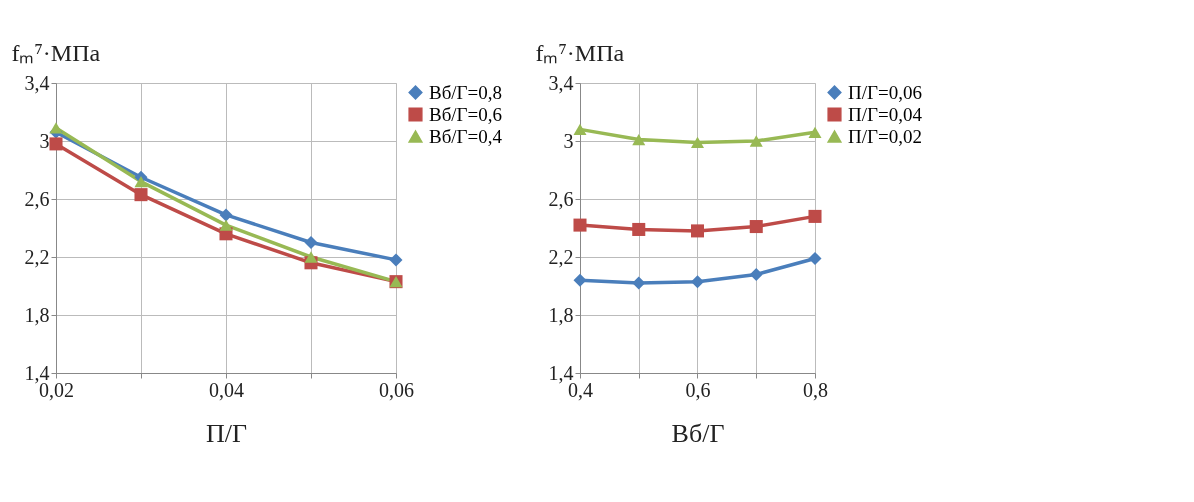  What do you see at coordinates (885, 92) in the screenshot?
I see `legend-label: П/Г=0,06` at bounding box center [885, 92].